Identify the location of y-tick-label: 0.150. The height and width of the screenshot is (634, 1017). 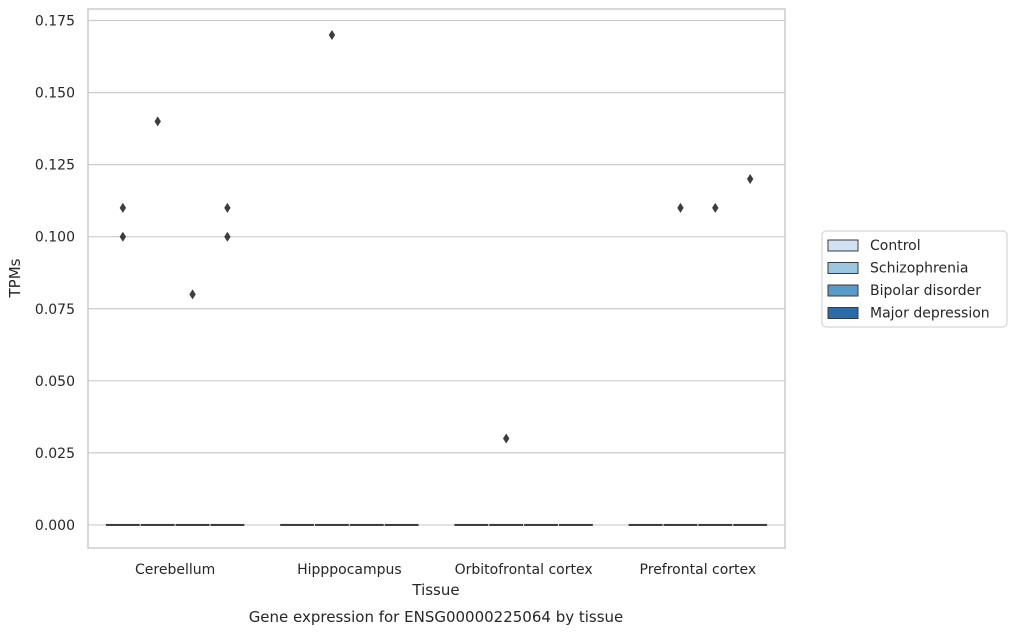
(55, 94).